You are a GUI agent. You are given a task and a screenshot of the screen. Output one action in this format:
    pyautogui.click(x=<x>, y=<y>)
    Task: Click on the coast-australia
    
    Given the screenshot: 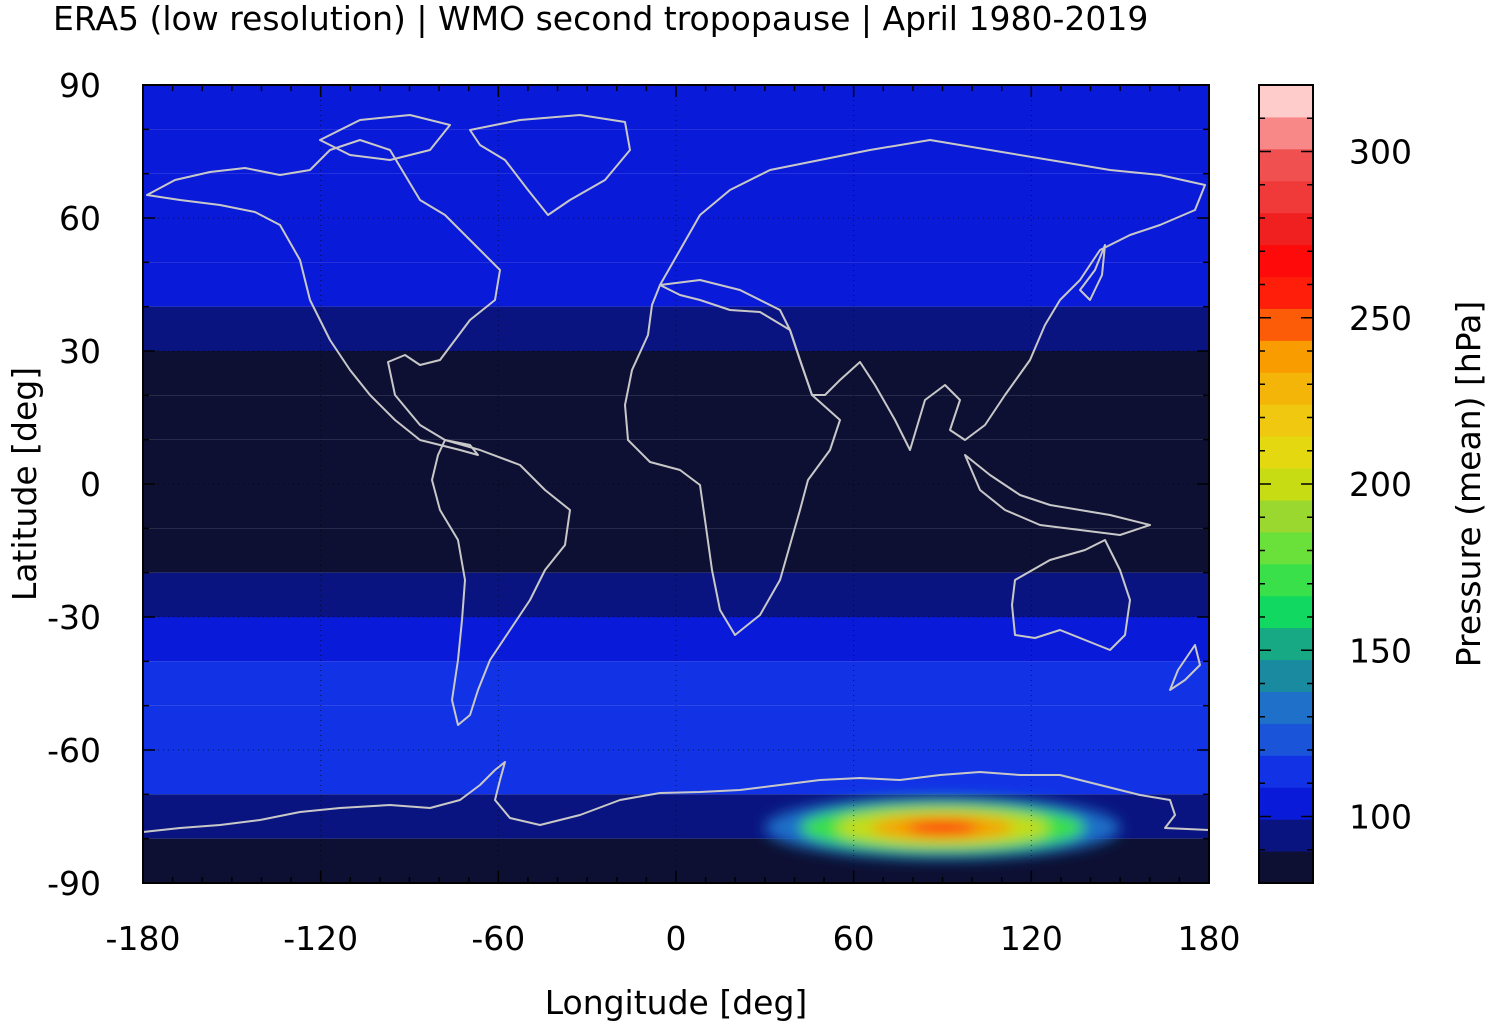 What is the action you would take?
    pyautogui.click(x=1071, y=595)
    